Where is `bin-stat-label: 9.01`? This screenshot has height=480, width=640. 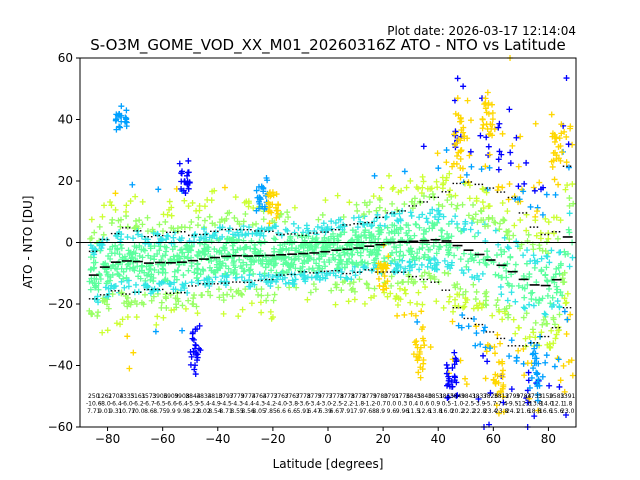
bin-stat-label: 9.01 is located at coordinates (105, 411).